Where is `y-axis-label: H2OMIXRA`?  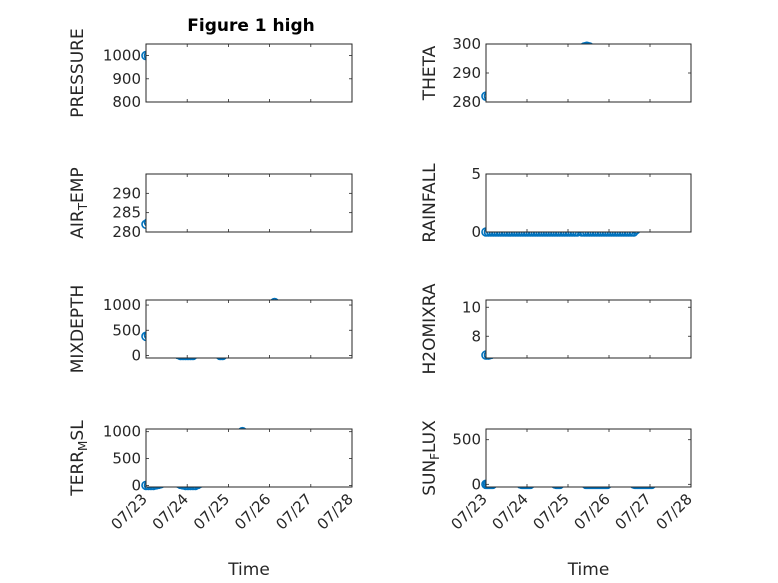 y-axis-label: H2OMIXRA is located at coordinates (430, 328).